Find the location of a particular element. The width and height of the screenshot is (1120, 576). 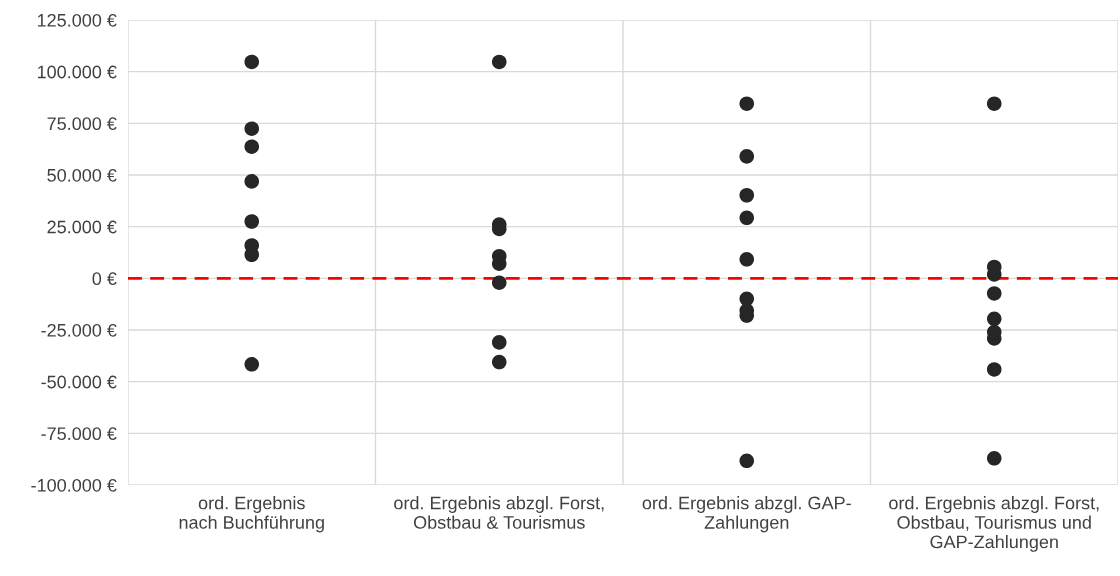

x-tick-label: ord. Ergebnis nach Buchführung is located at coordinates (251, 514).